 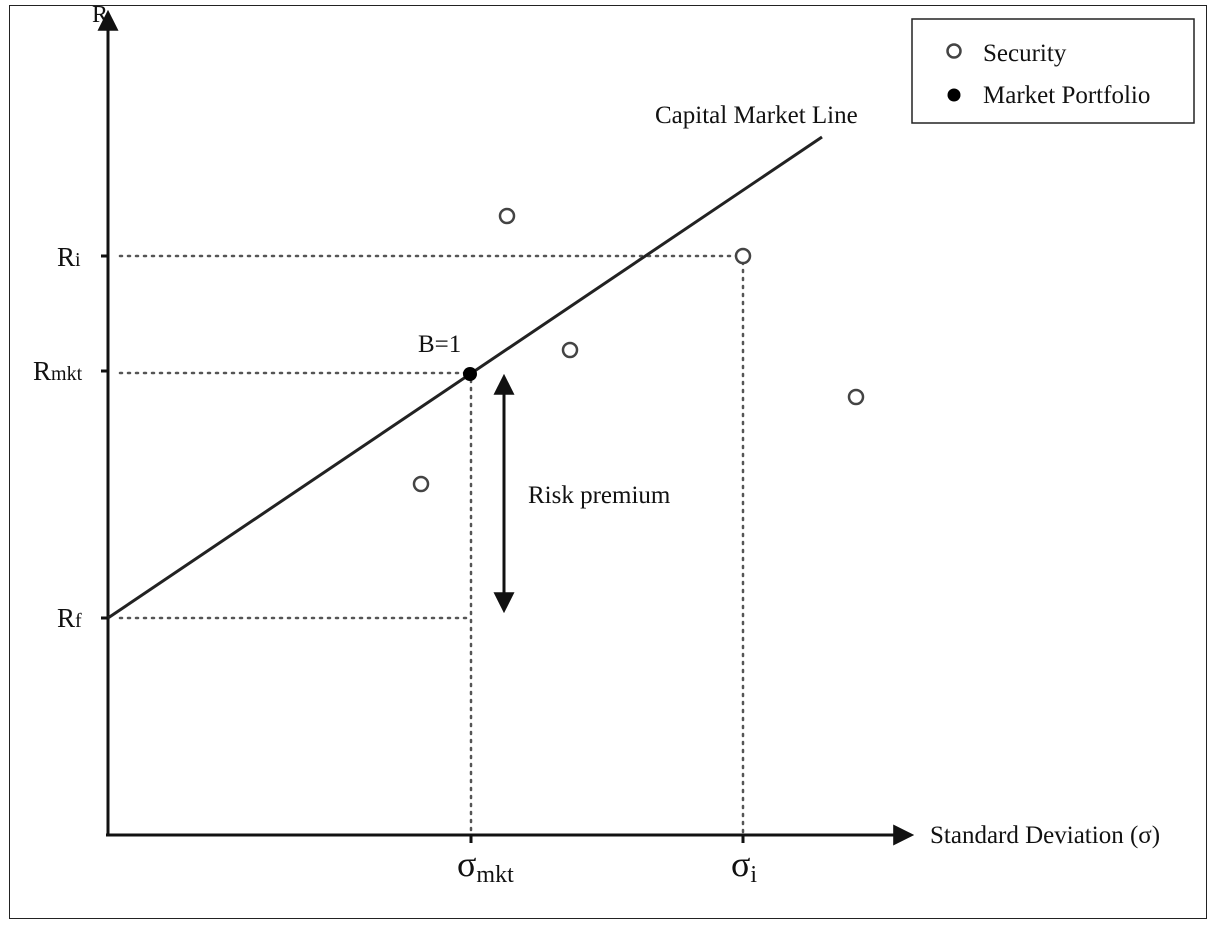 I want to click on y-axis-label: R, so click(x=100, y=15).